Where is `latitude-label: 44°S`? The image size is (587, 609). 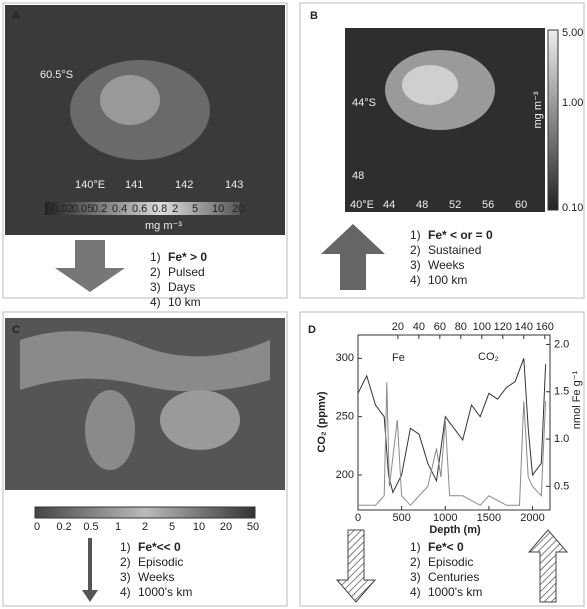
latitude-label: 44°S is located at coordinates (364, 103).